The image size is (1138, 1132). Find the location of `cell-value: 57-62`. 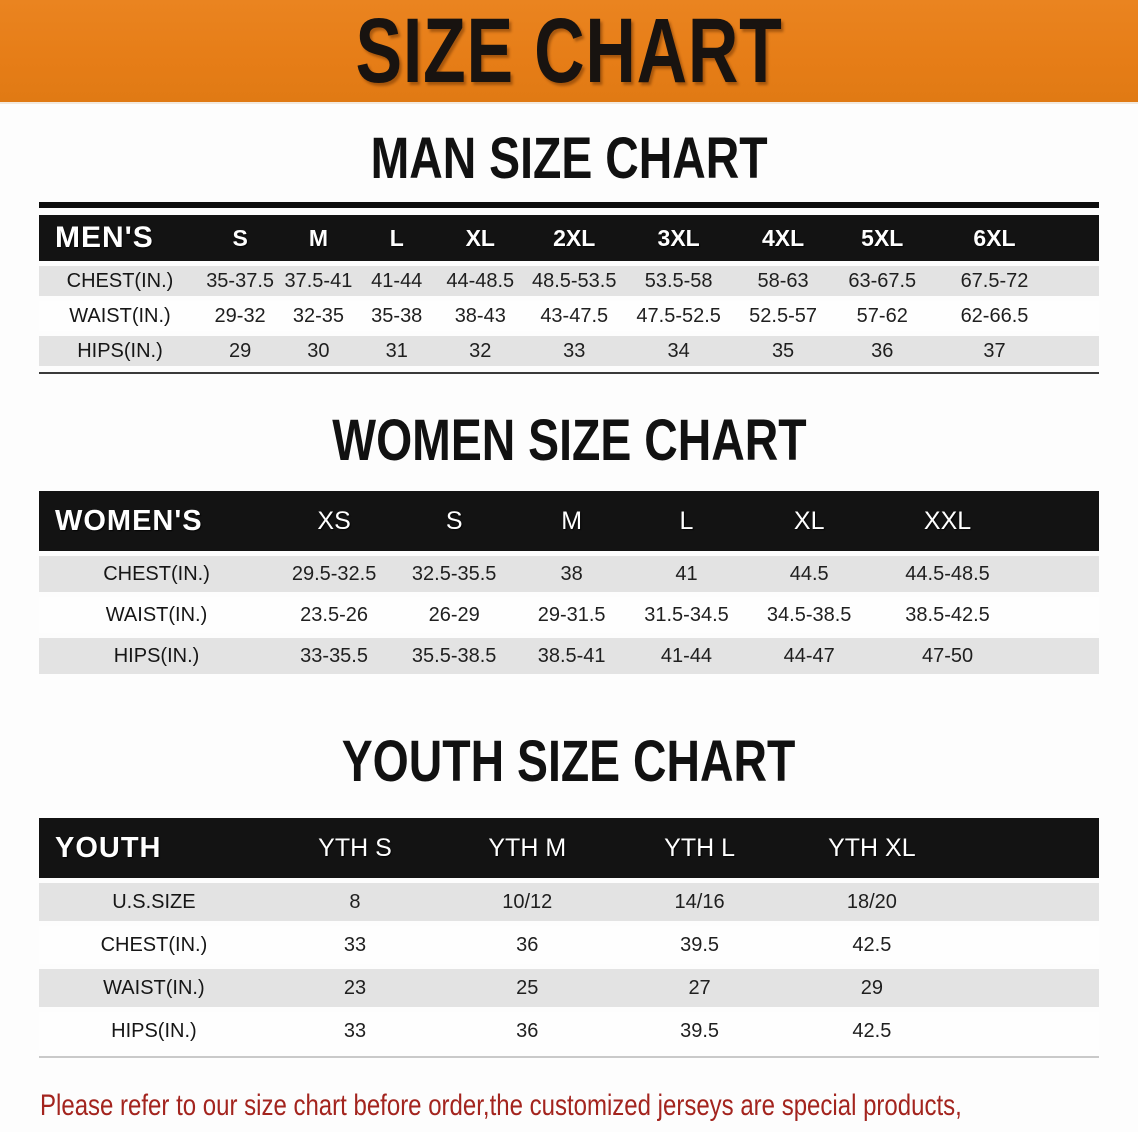

cell-value: 57-62 is located at coordinates (882, 315).